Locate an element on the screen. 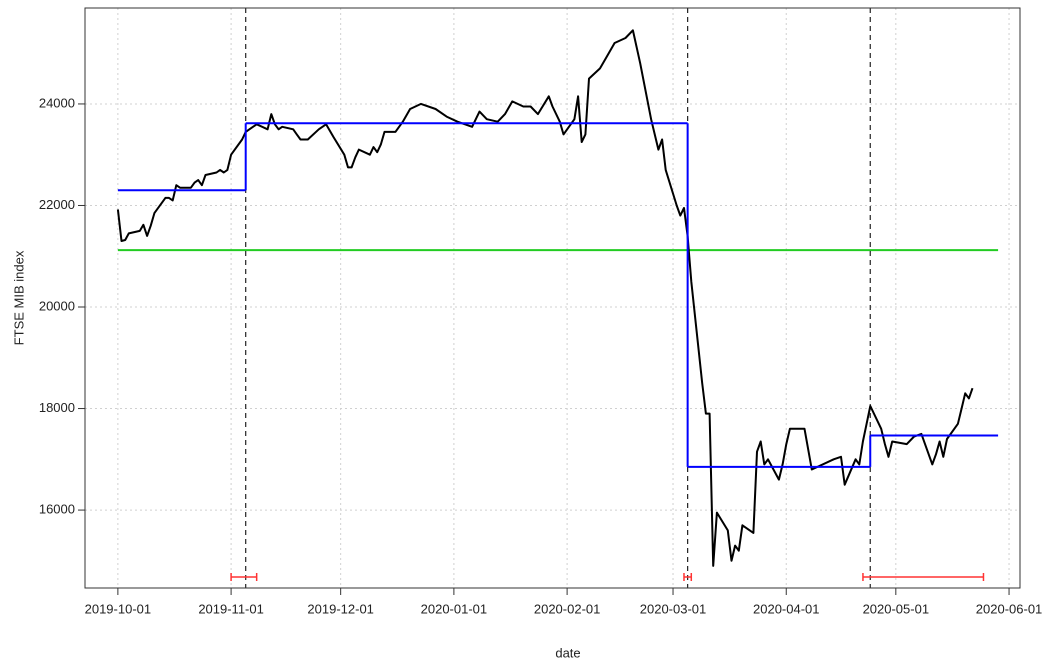 This screenshot has width=1056, height=664. x-tick-label: 2019-12-01 is located at coordinates (340, 608).